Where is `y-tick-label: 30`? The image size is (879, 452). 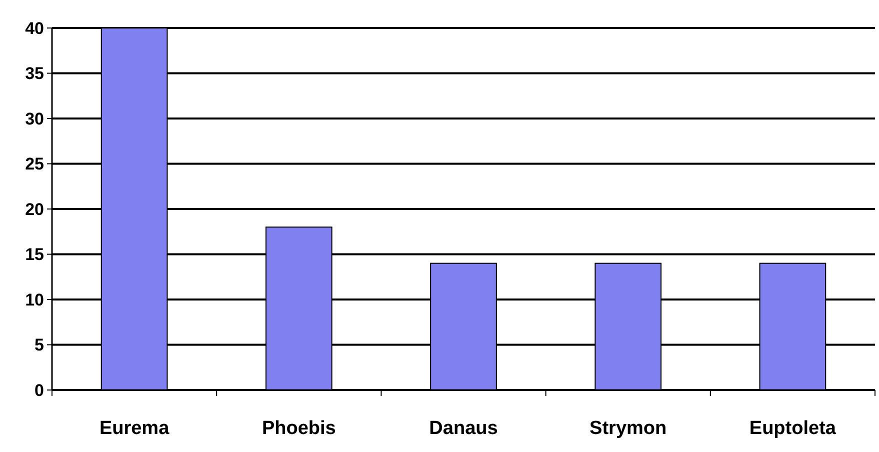 y-tick-label: 30 is located at coordinates (34, 118).